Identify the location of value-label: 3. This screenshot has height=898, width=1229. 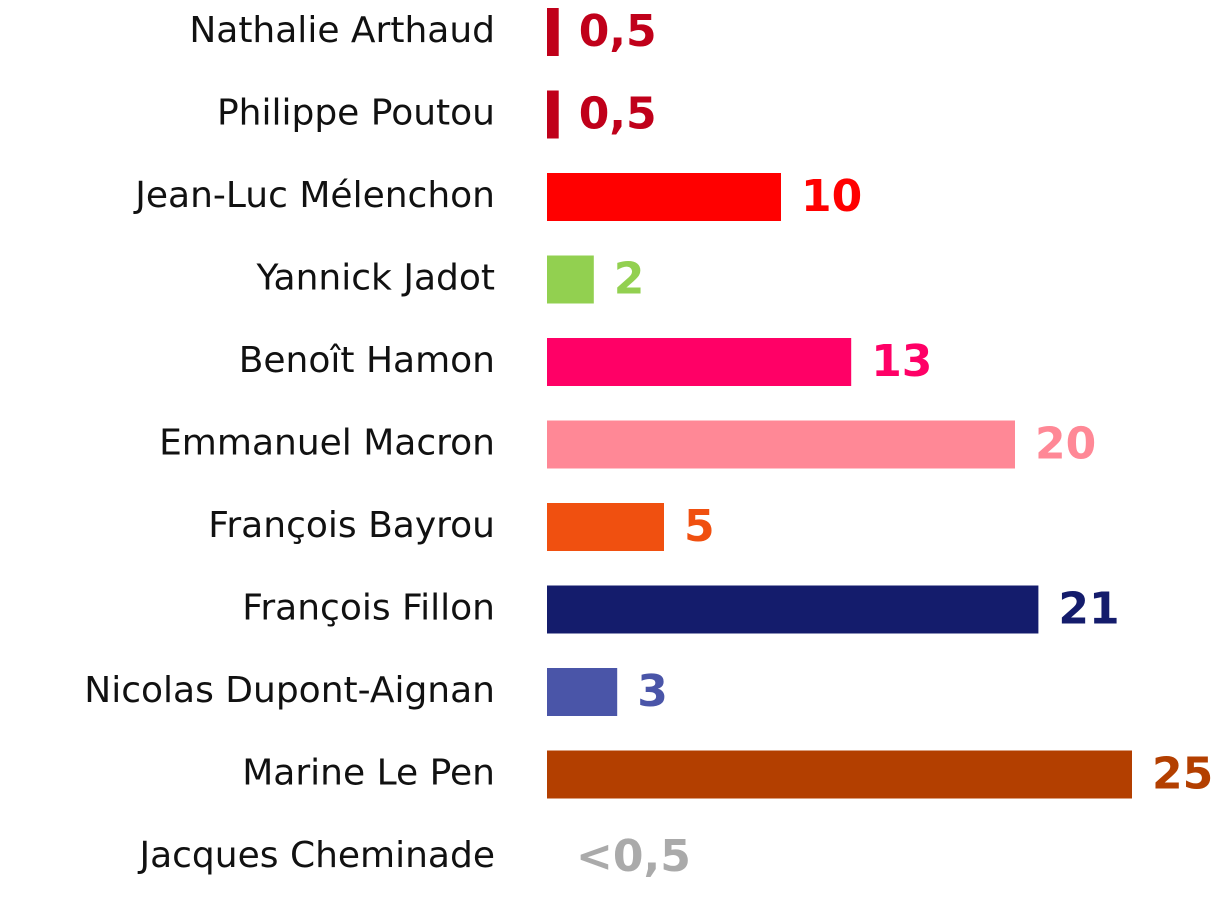
(652, 691).